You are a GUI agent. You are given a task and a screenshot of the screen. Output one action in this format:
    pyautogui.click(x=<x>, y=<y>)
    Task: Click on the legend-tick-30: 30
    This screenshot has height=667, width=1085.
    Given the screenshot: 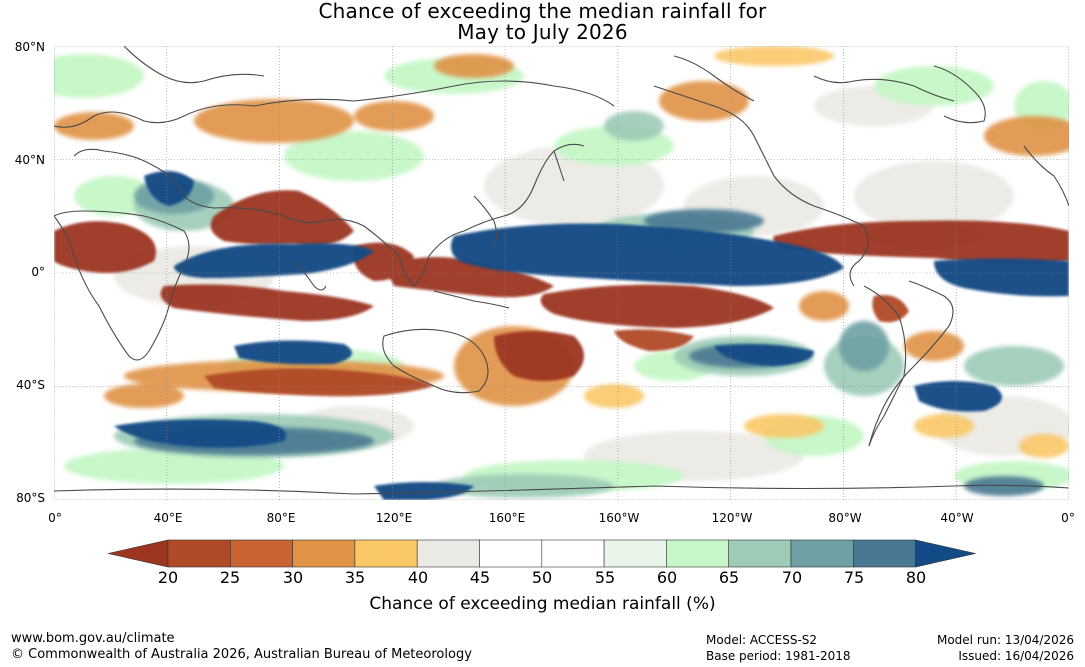 What is the action you would take?
    pyautogui.click(x=293, y=577)
    